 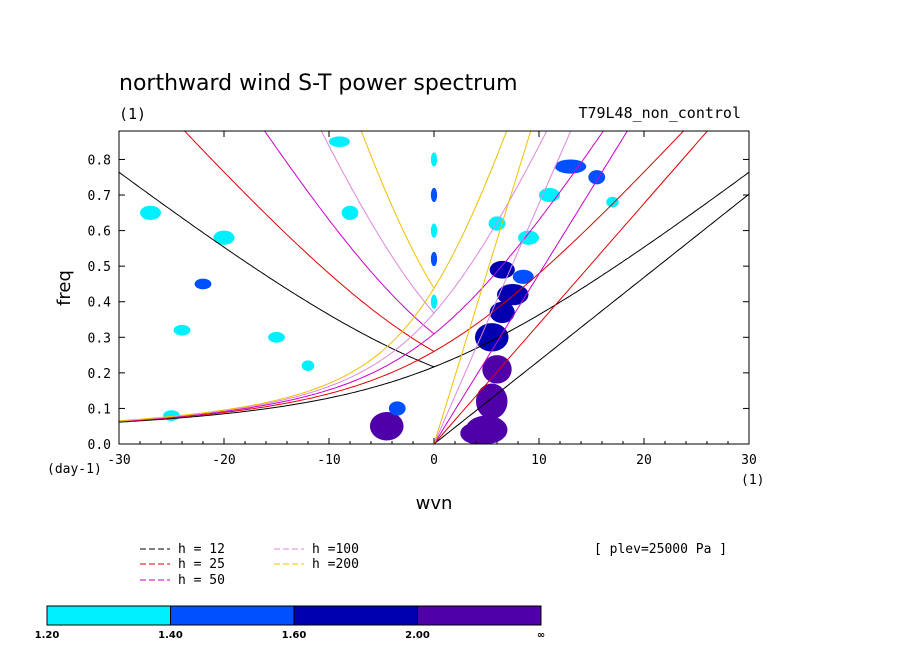 I want to click on x-tick-label: -20, so click(x=223, y=460).